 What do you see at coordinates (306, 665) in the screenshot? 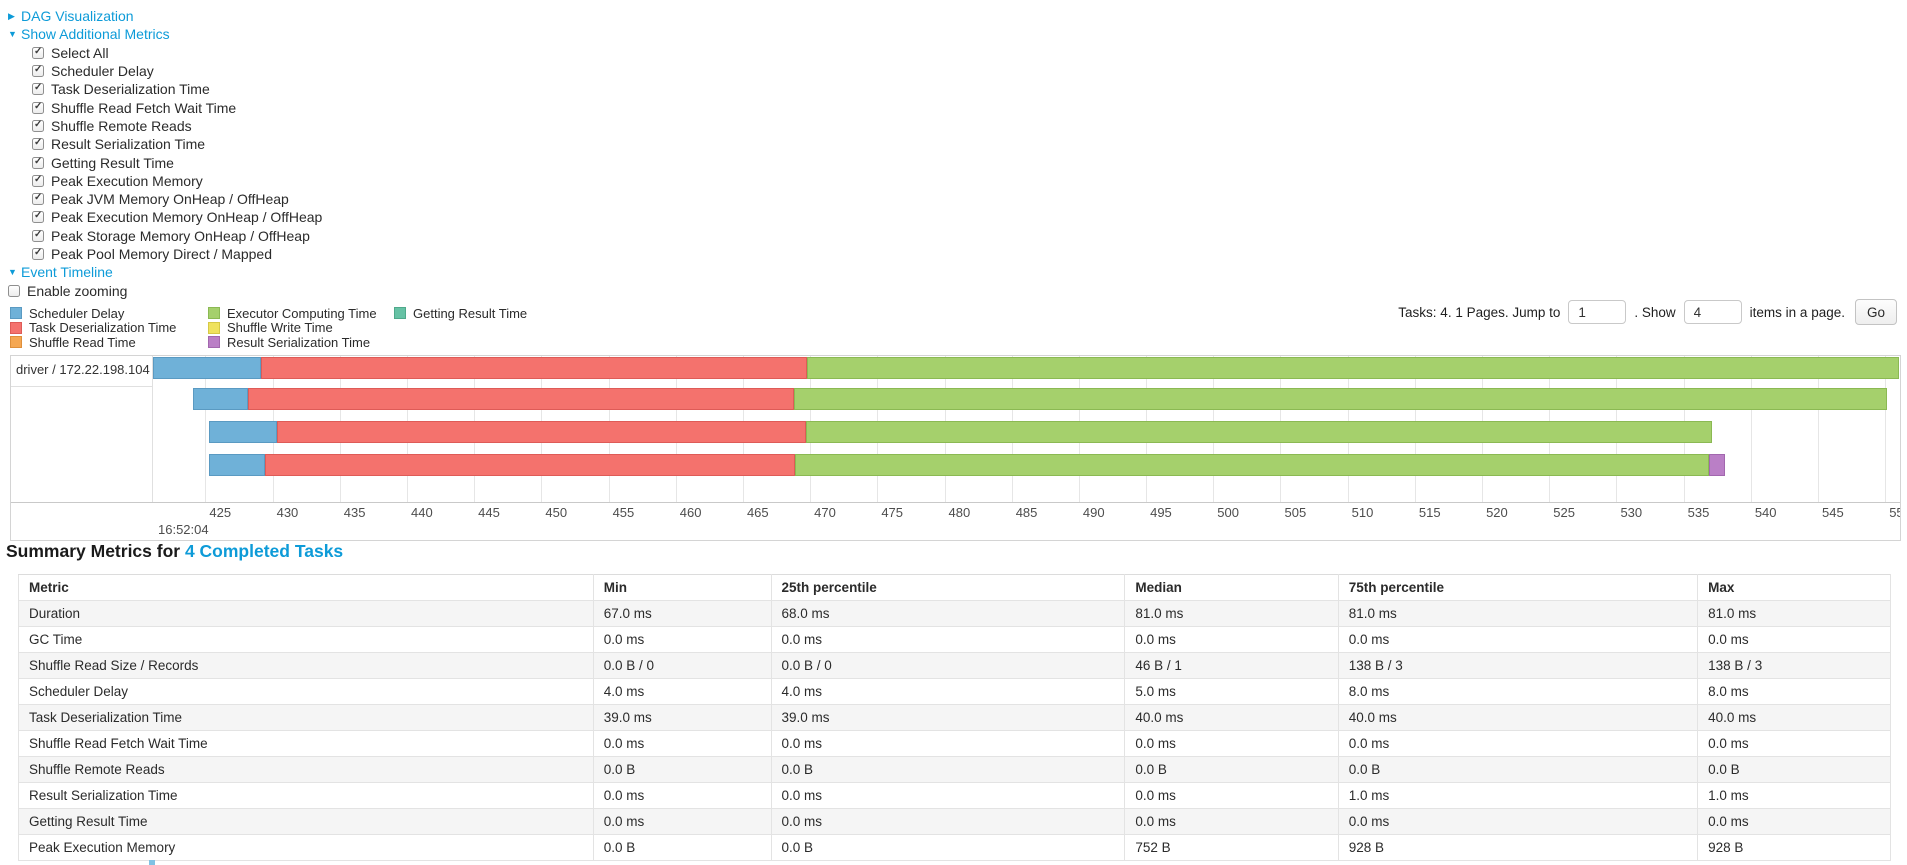
I see `table-cell: Shuffle Read Size / Records` at bounding box center [306, 665].